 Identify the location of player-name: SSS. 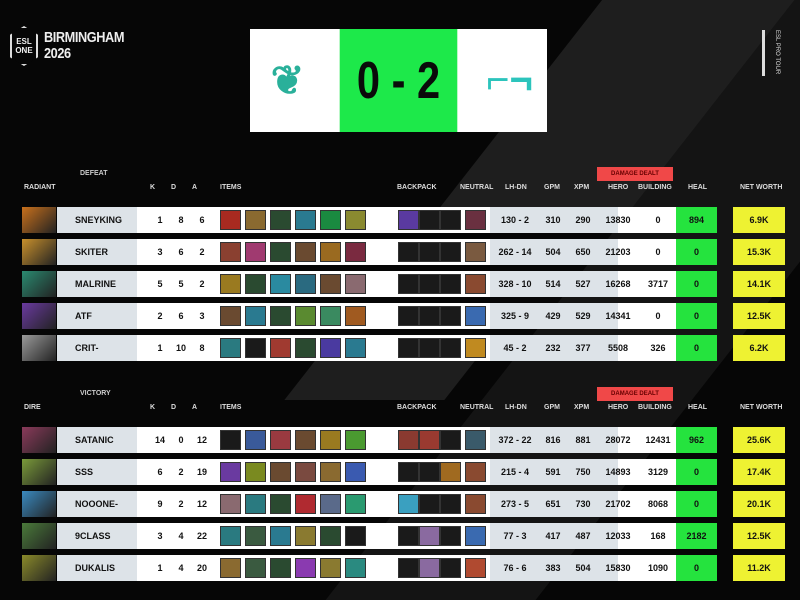
(97, 472).